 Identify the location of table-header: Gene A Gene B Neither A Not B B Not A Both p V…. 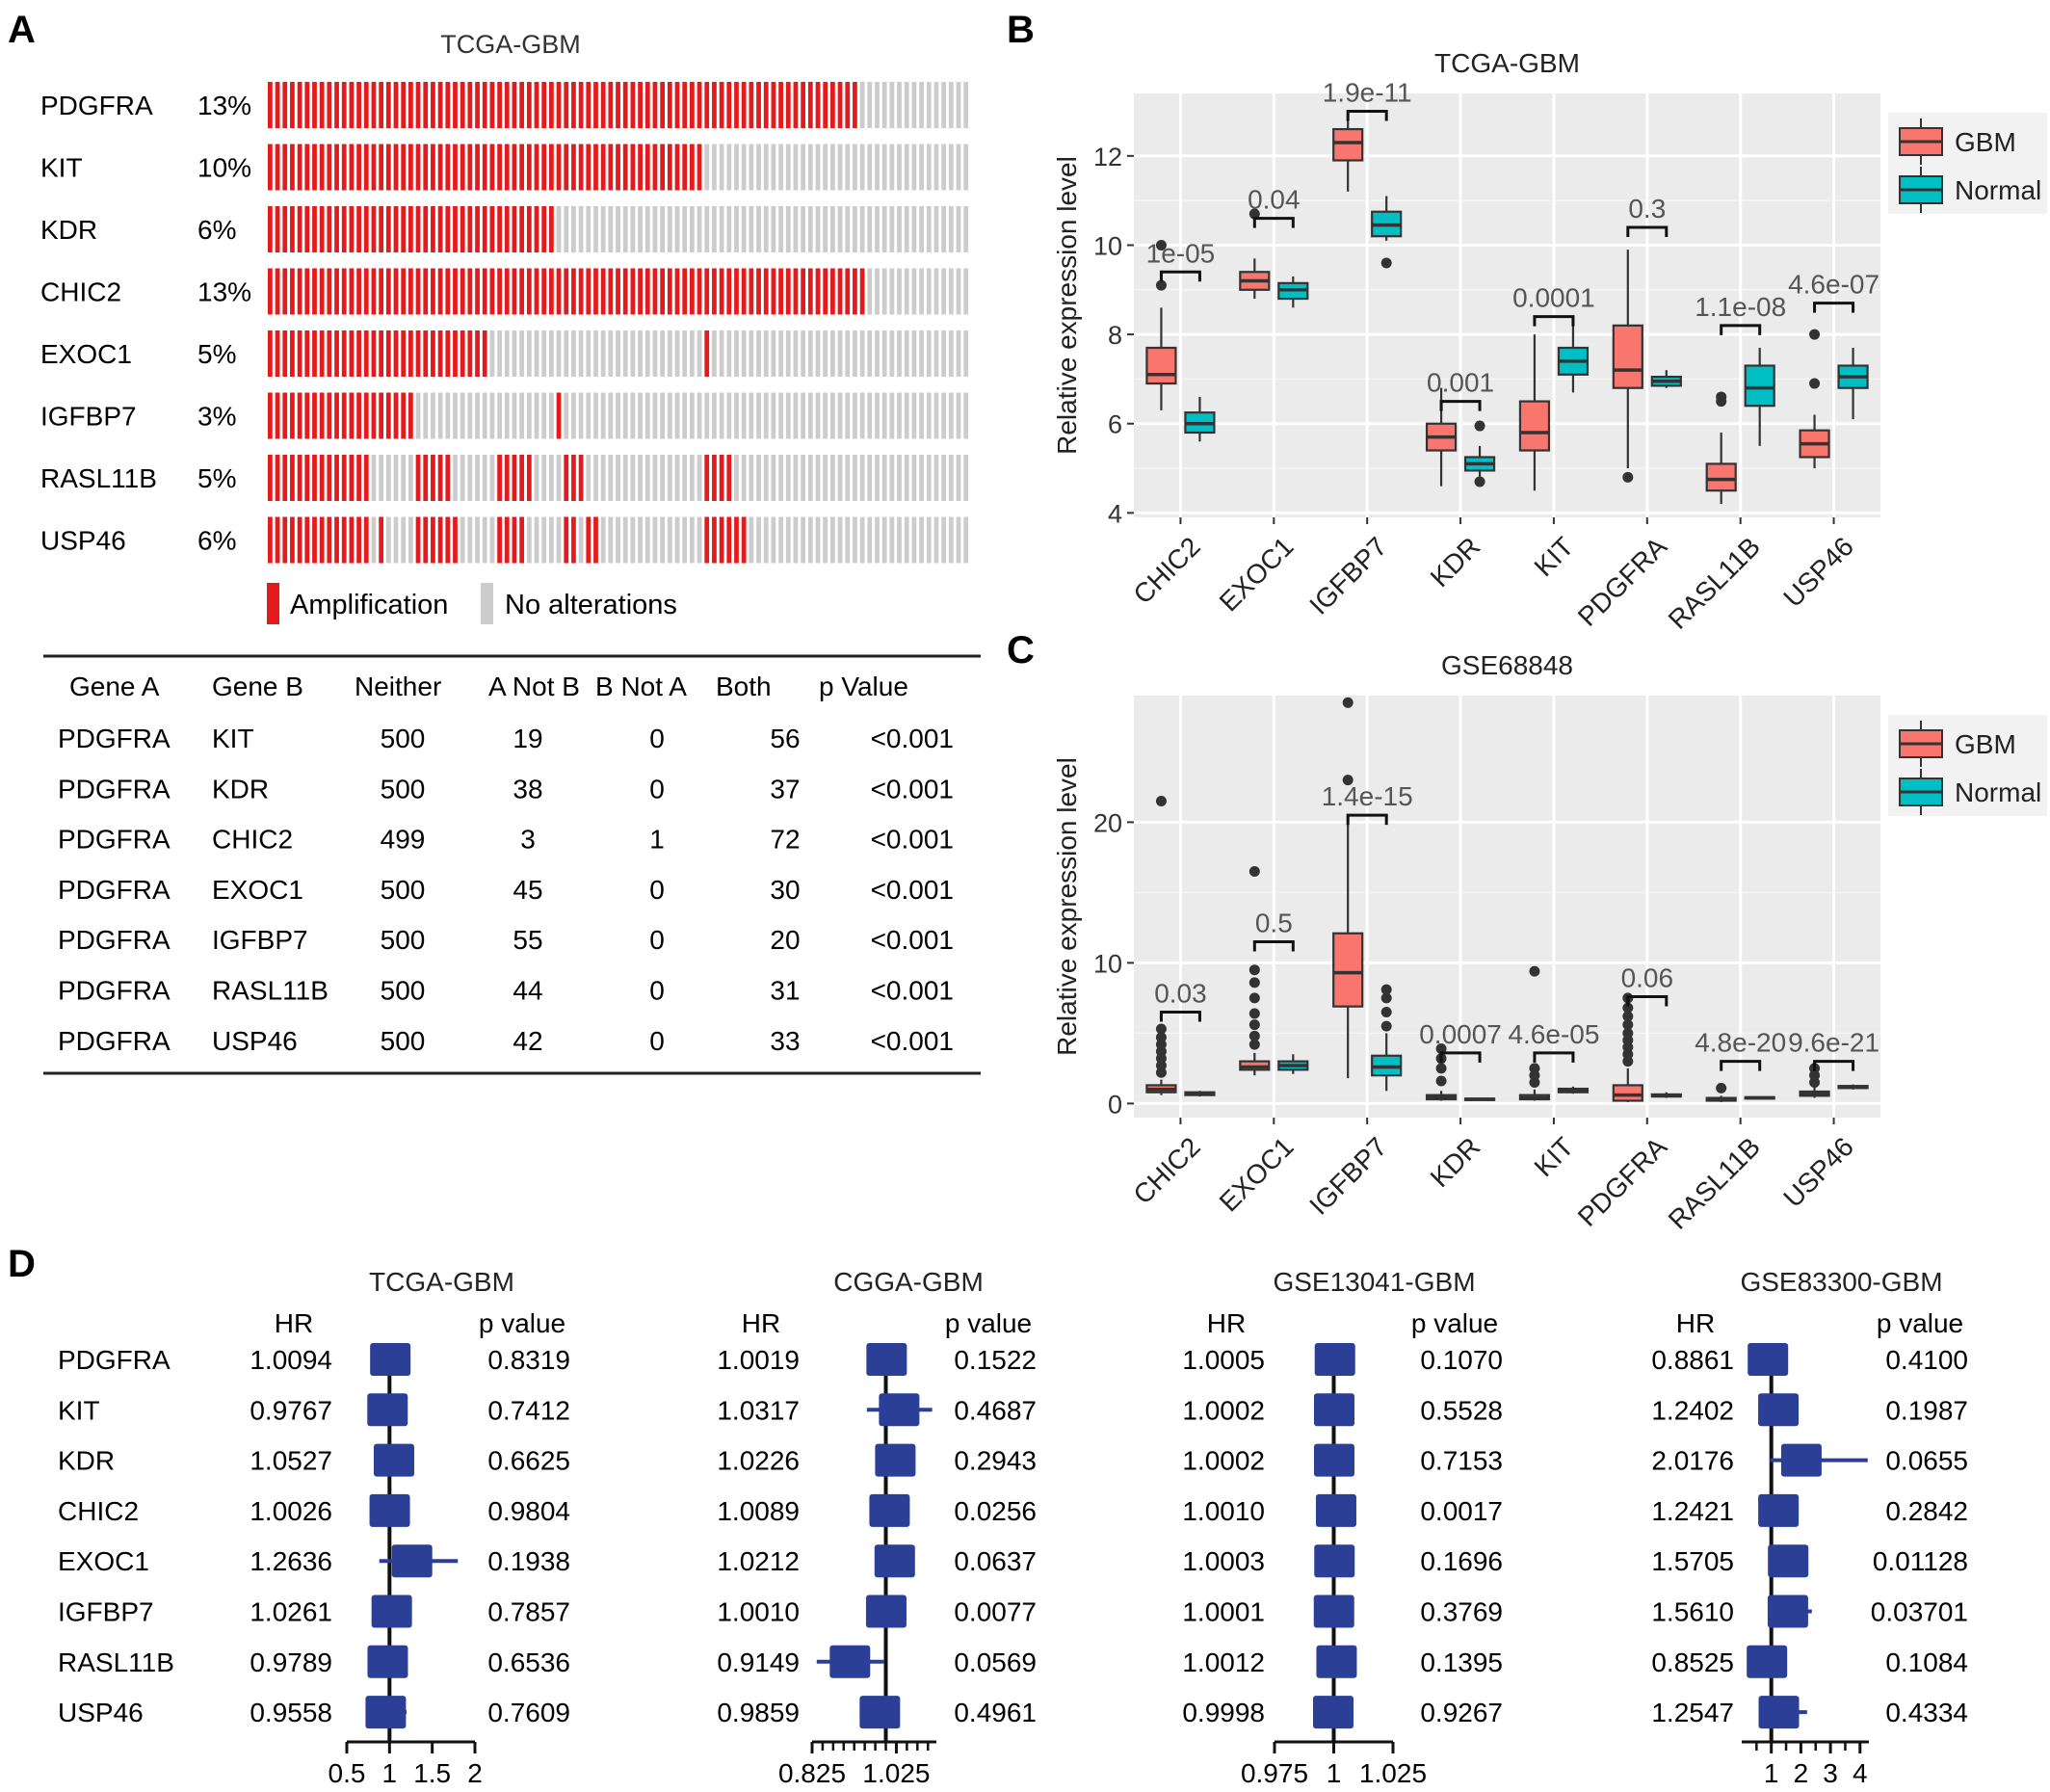
(489, 687).